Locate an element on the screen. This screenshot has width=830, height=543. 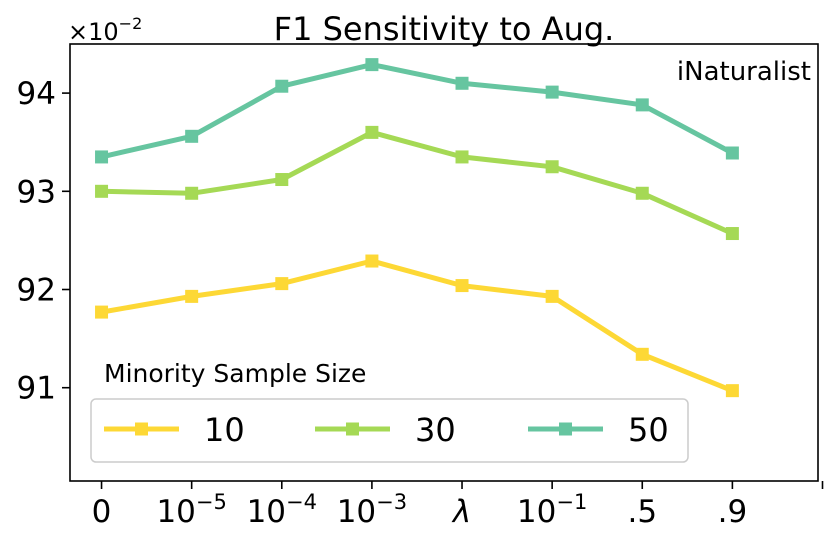
y-tick-label: 94 is located at coordinates (36, 94).